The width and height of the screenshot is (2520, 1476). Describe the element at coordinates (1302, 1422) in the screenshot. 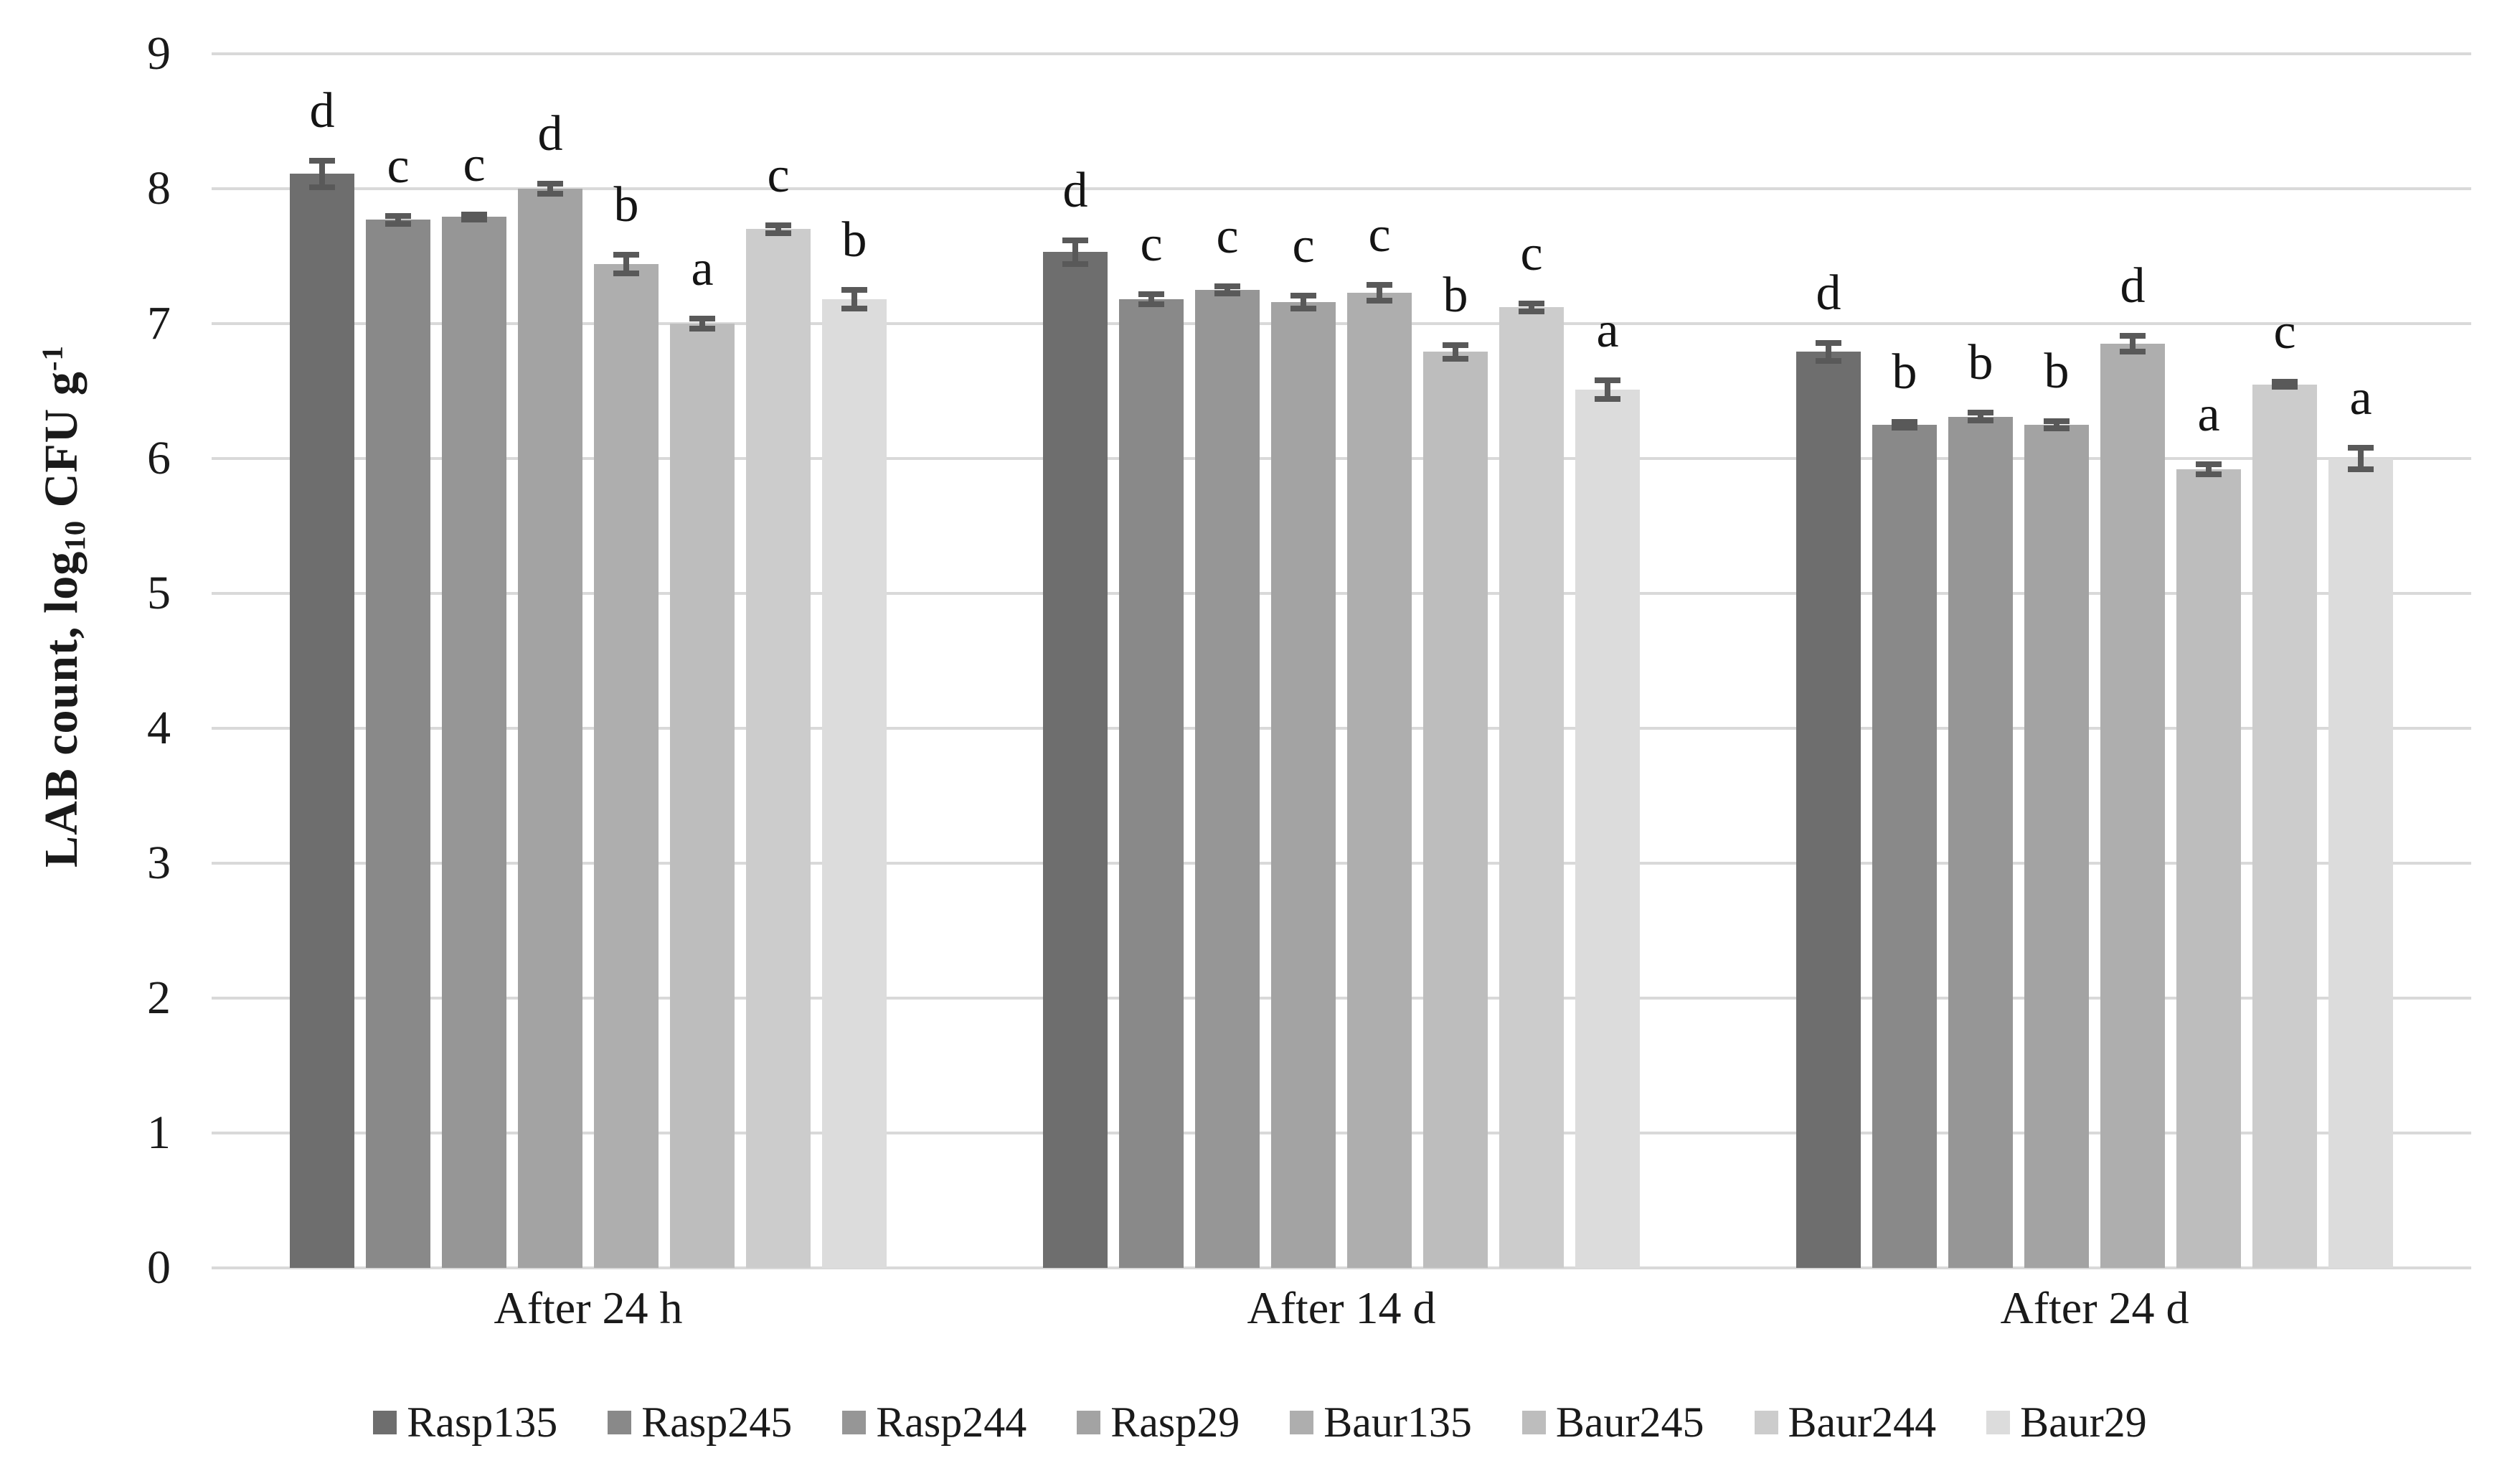

I see `legend-swatch-Baur135` at that location.